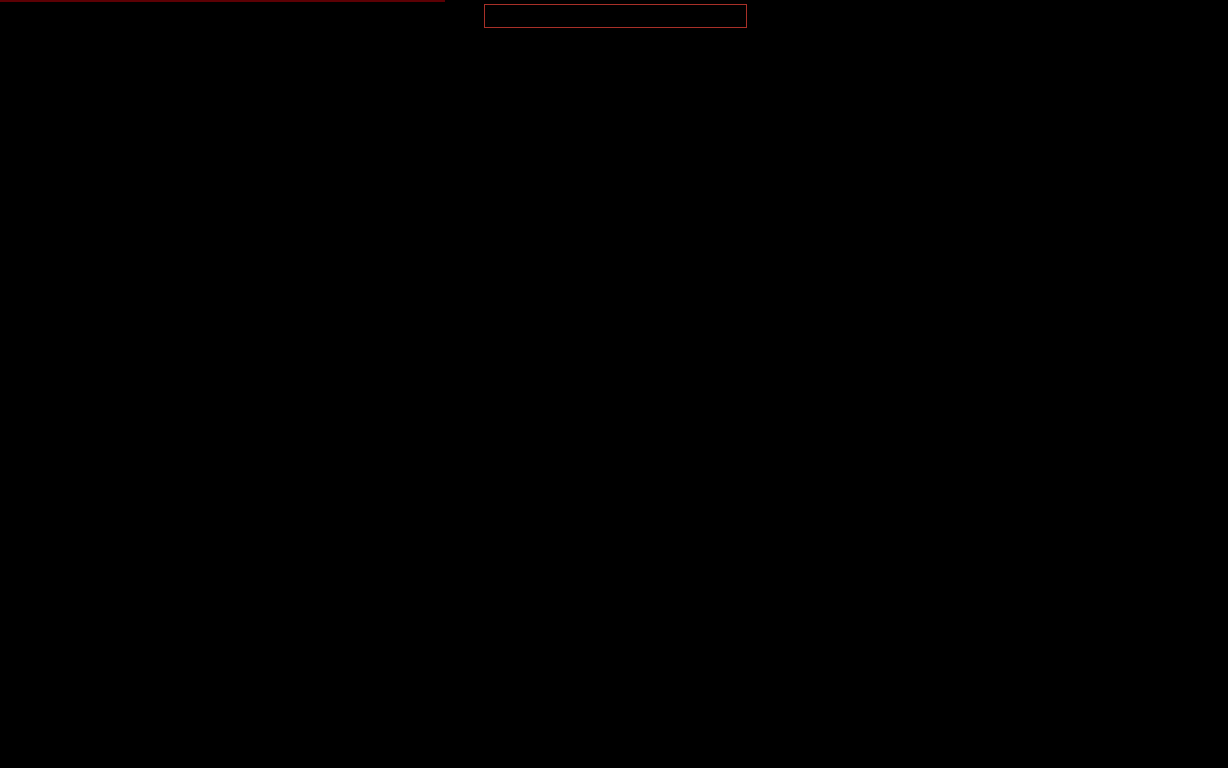 The image size is (1228, 768). Describe the element at coordinates (615, 16) in the screenshot. I see `colorbar-gradient` at that location.